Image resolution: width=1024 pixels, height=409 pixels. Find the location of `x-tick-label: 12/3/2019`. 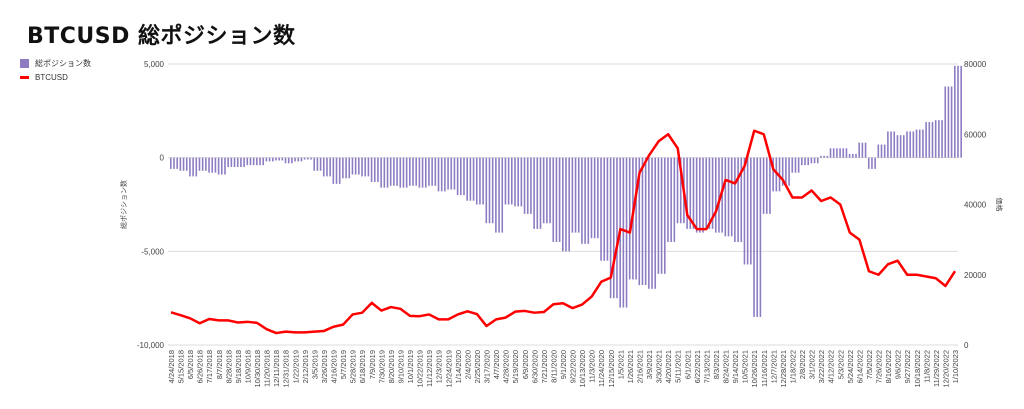

x-tick-label: 12/3/2019 is located at coordinates (439, 366).